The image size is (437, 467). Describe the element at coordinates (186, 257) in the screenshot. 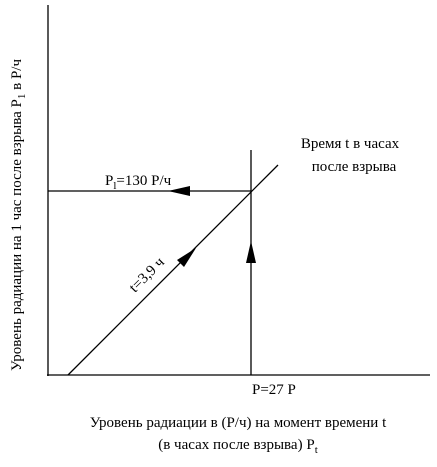

I see `arrow-diagonal` at that location.